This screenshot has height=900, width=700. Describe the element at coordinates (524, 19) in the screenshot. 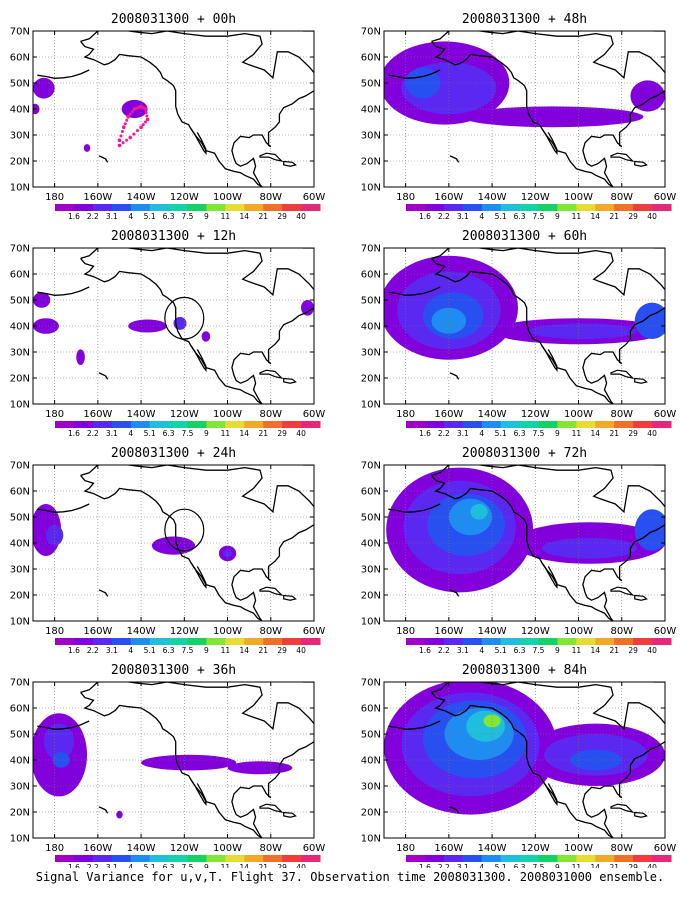

I see `panel-title-4: 2008031300 + 48h` at that location.